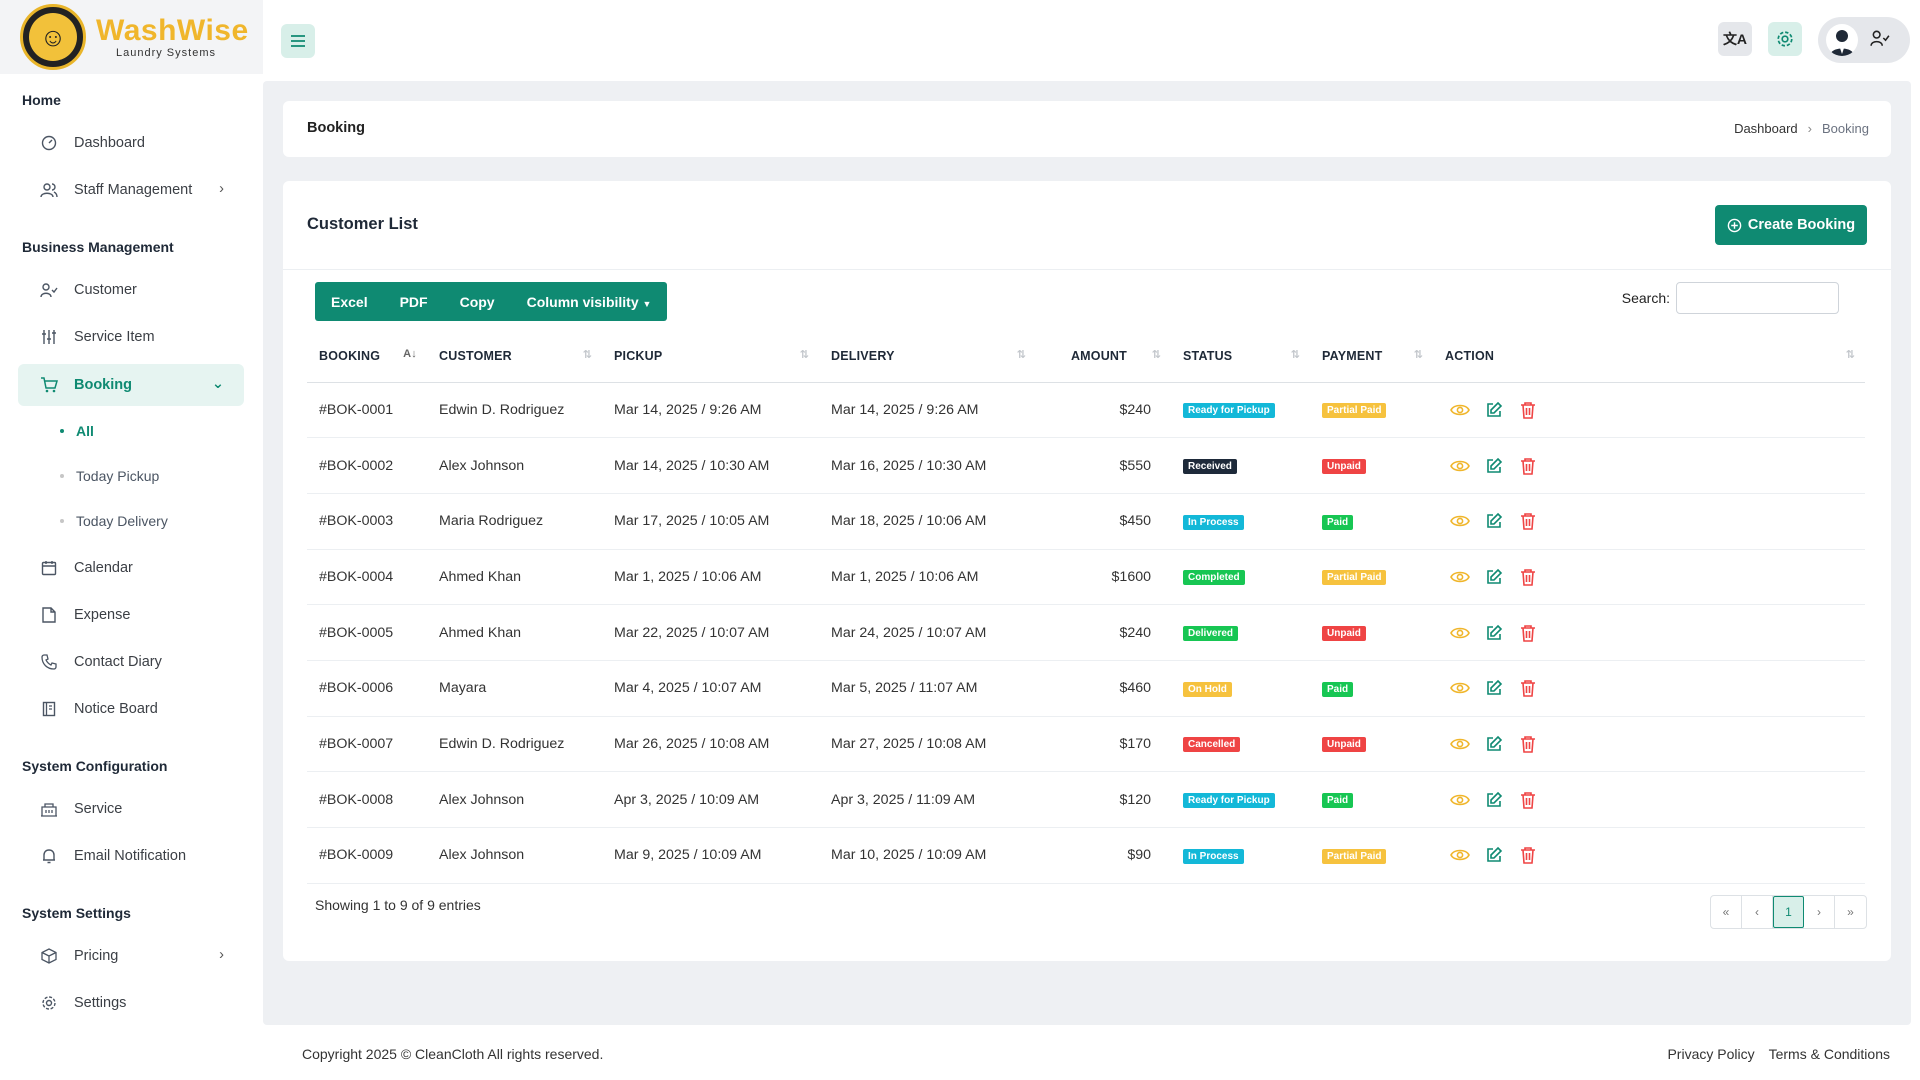 This screenshot has width=1920, height=1080. Describe the element at coordinates (367, 410) in the screenshot. I see `cell-booking-id: #BOK-0001` at that location.